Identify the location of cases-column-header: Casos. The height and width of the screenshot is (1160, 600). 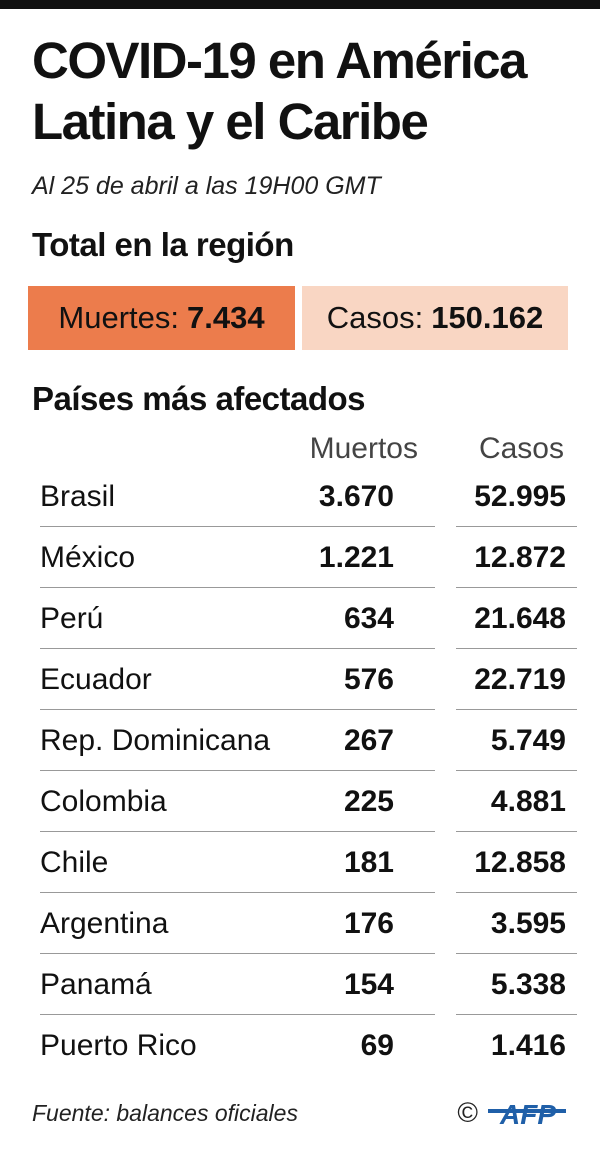
(521, 448).